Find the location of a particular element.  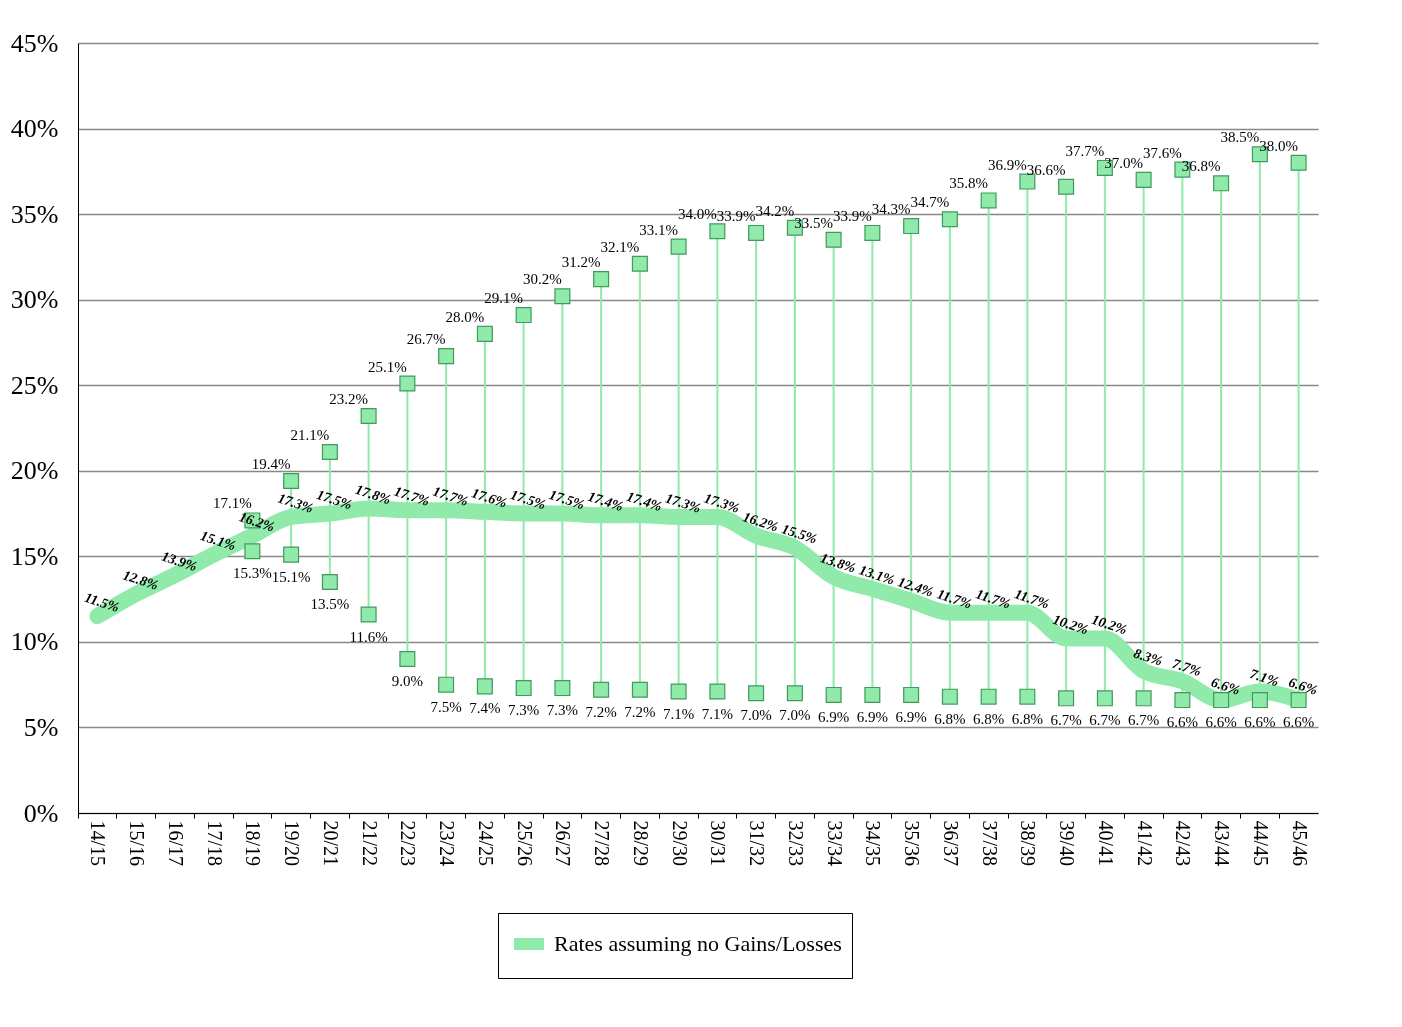

data-label: 26.7% is located at coordinates (426, 339).